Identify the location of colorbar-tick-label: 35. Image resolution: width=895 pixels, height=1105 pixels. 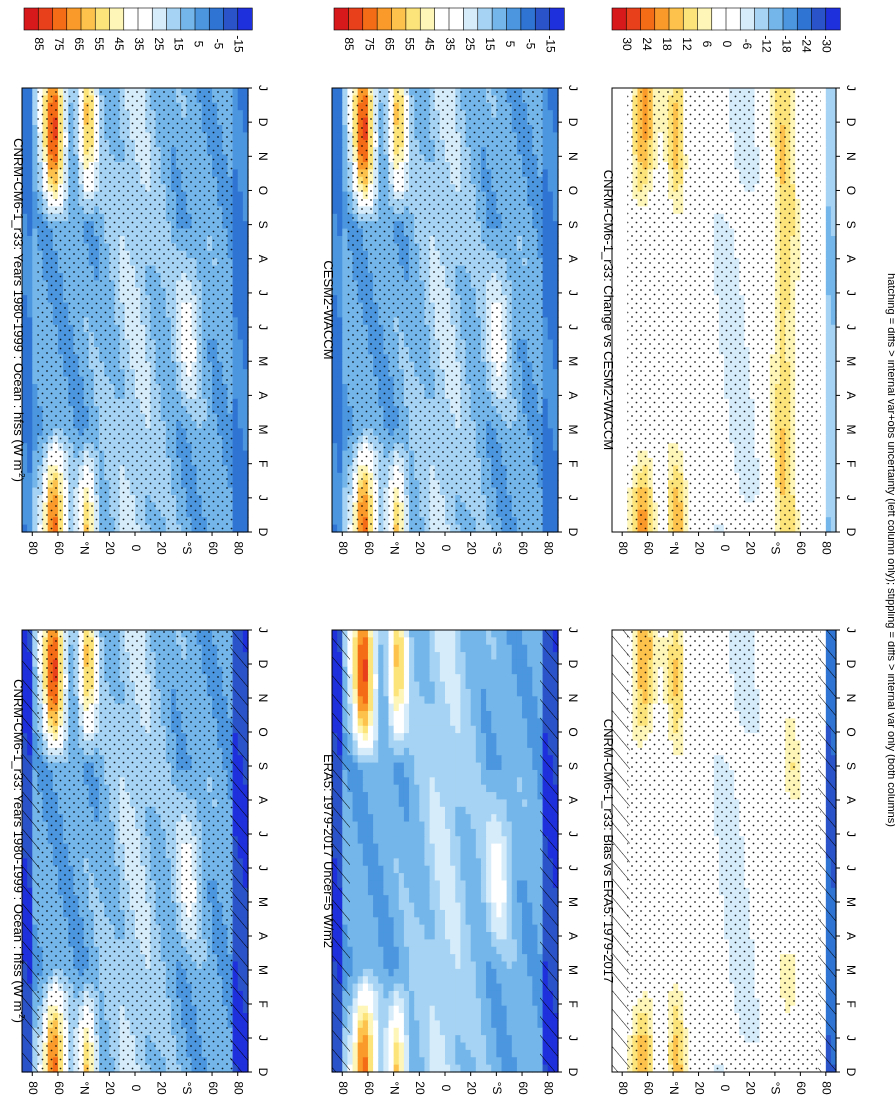
(139, 44).